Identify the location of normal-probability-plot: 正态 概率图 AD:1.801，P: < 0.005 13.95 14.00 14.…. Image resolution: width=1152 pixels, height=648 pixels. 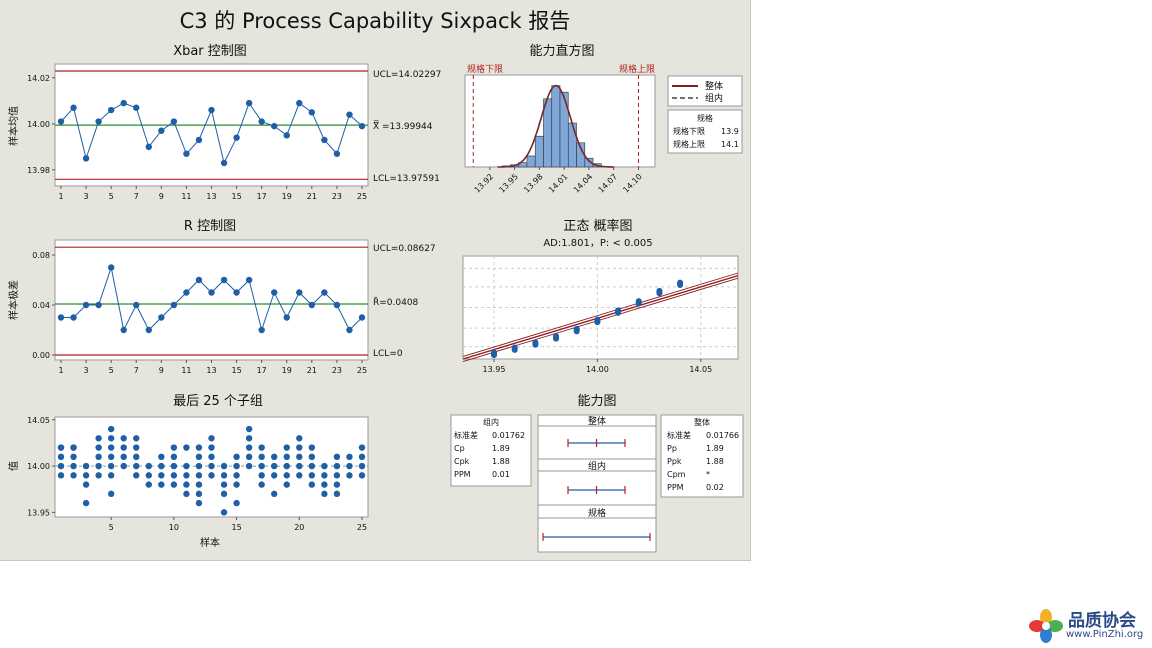
(600, 296).